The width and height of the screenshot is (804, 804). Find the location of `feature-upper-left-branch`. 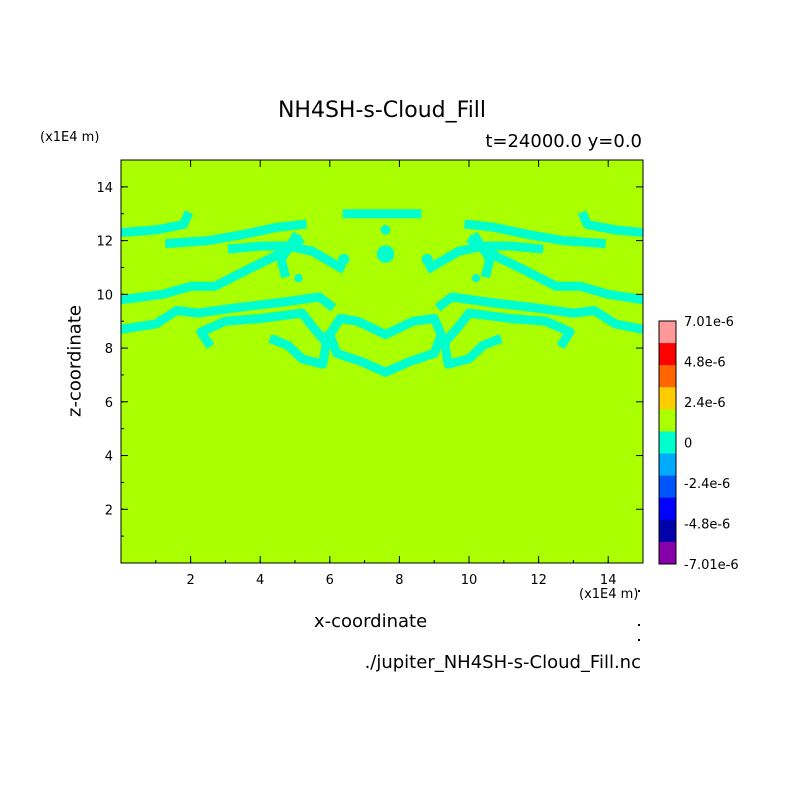

feature-upper-left-branch is located at coordinates (235, 234).